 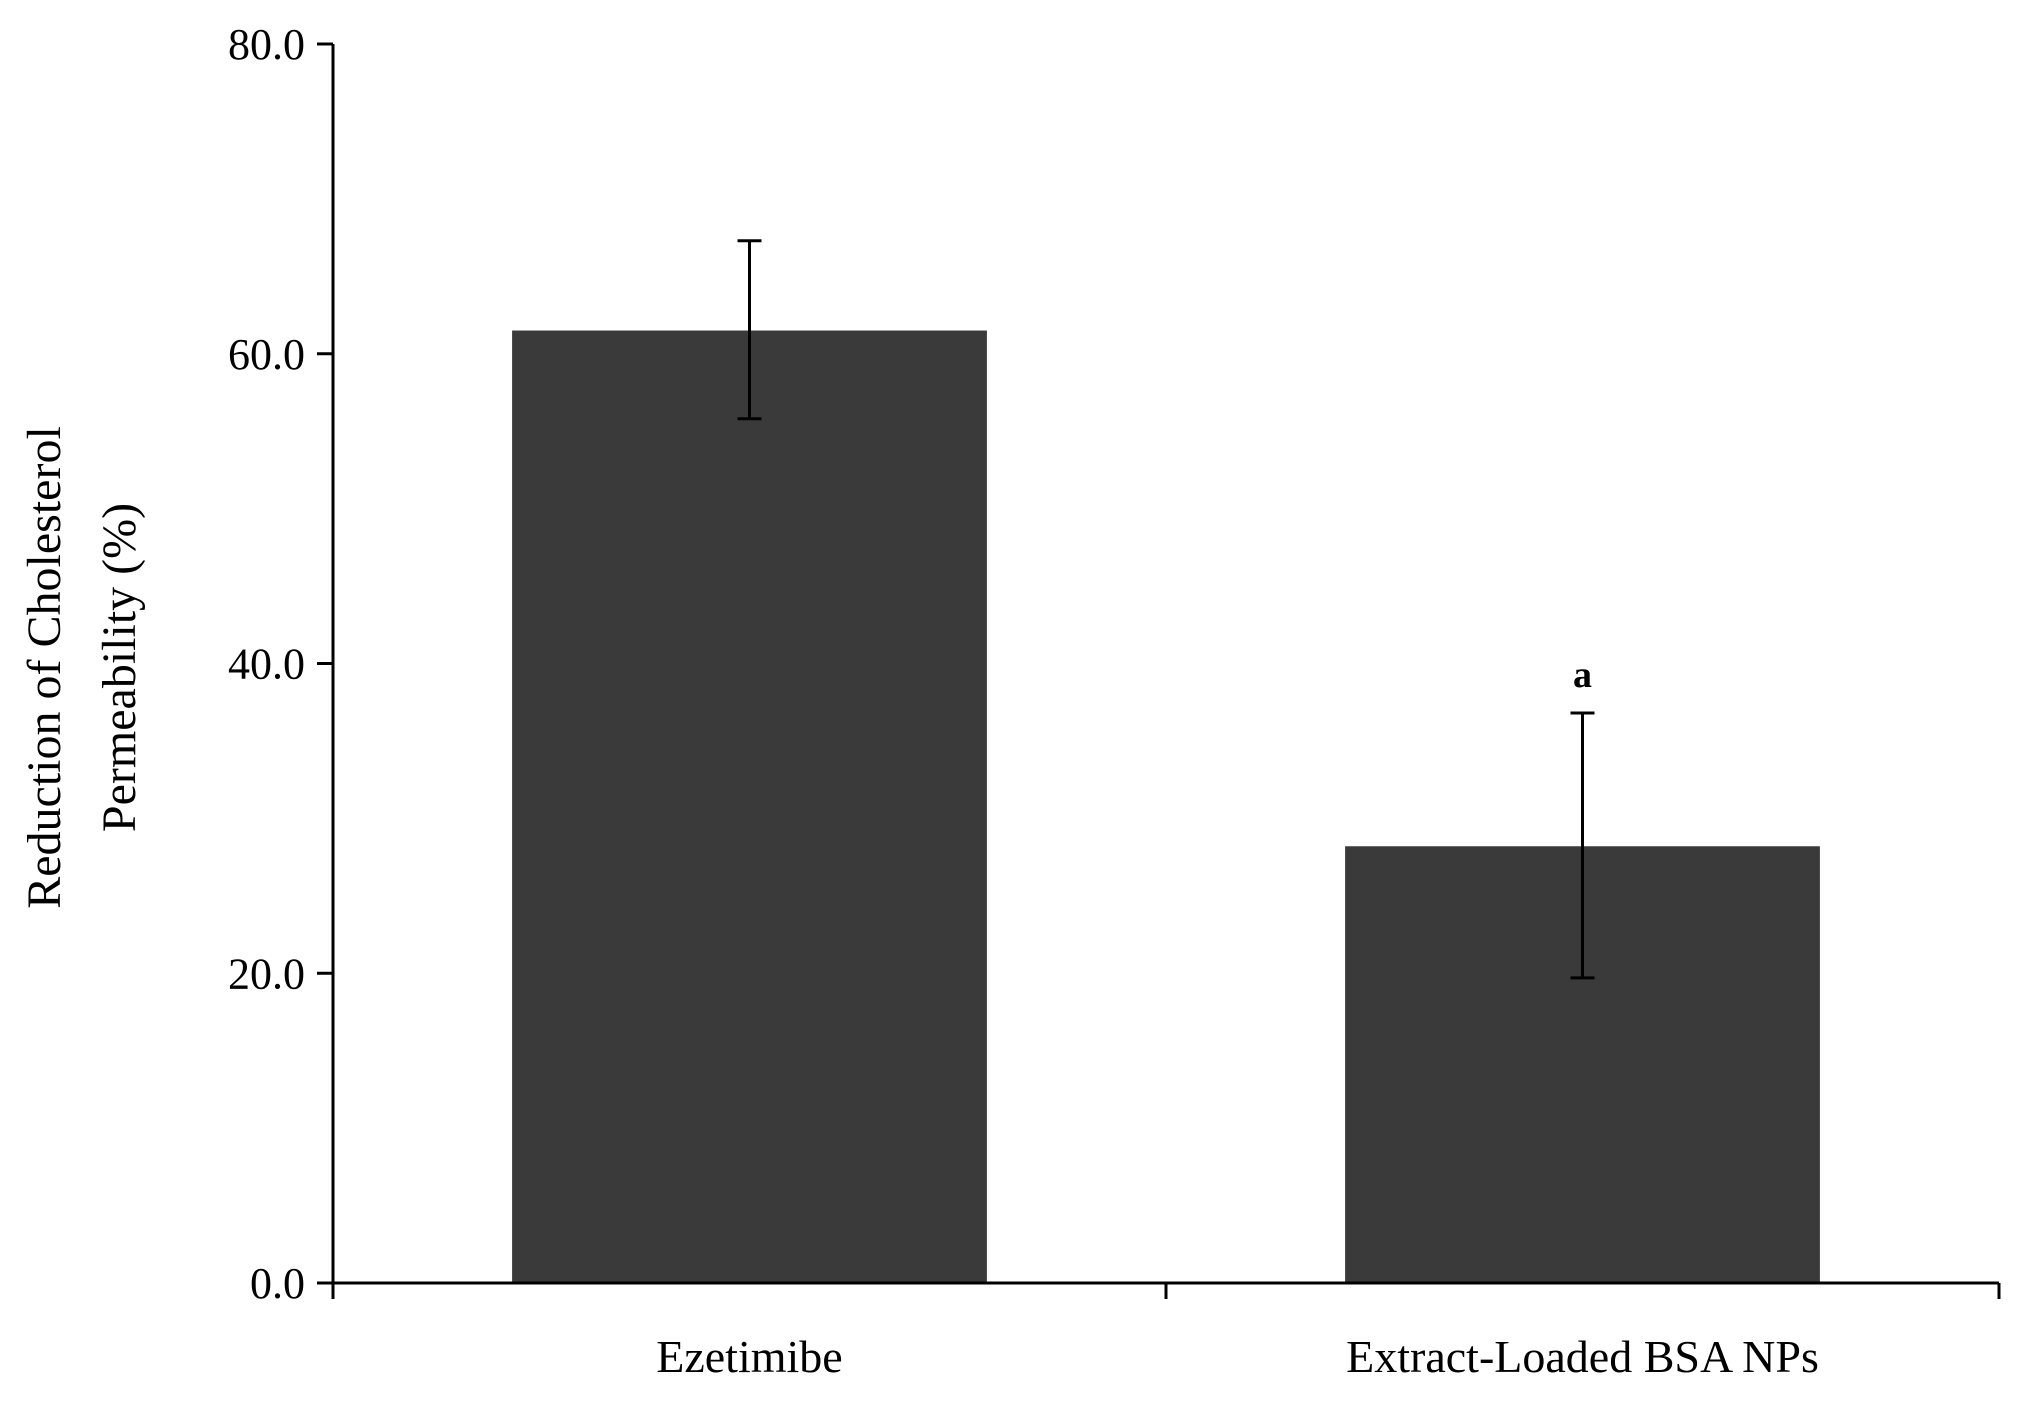 What do you see at coordinates (119, 667) in the screenshot?
I see `y-axis-title-line-2: Permeability (%)` at bounding box center [119, 667].